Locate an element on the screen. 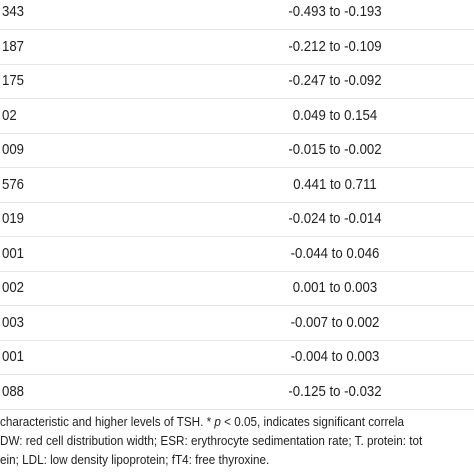  cell-ci: -0.212 to -0.109 is located at coordinates (335, 46).